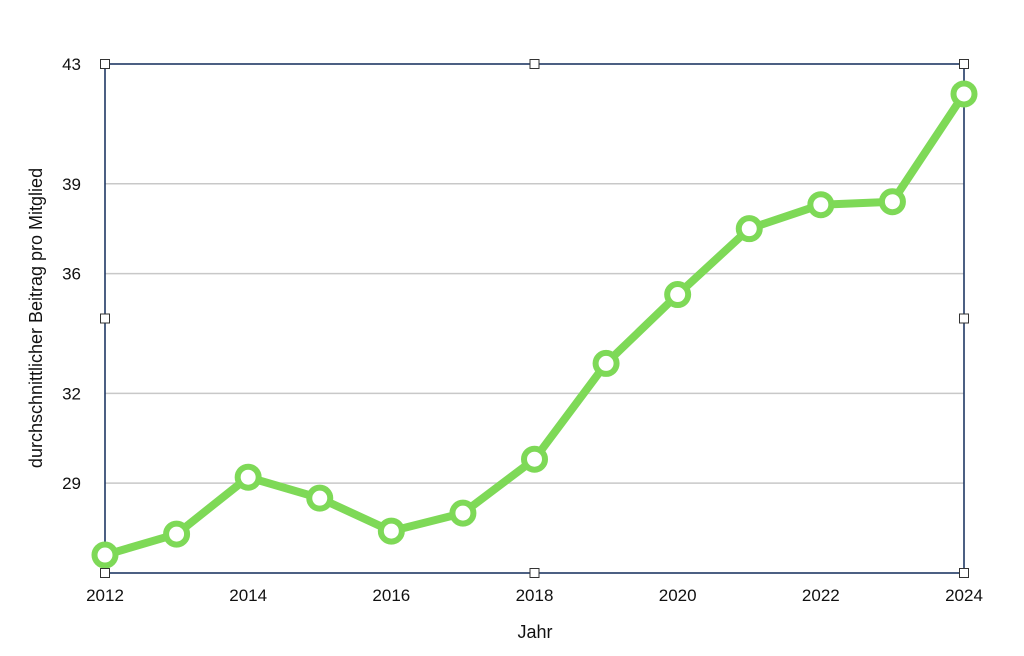 This screenshot has width=1024, height=656. What do you see at coordinates (964, 595) in the screenshot?
I see `x-tick-label: 2024` at bounding box center [964, 595].